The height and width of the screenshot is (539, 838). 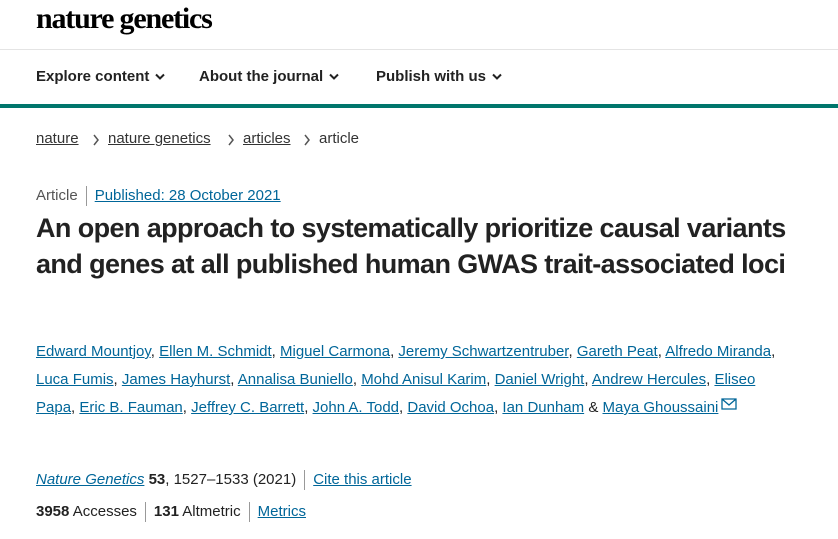 What do you see at coordinates (424, 379) in the screenshot?
I see `author-link: Mohd Anisul Karim` at bounding box center [424, 379].